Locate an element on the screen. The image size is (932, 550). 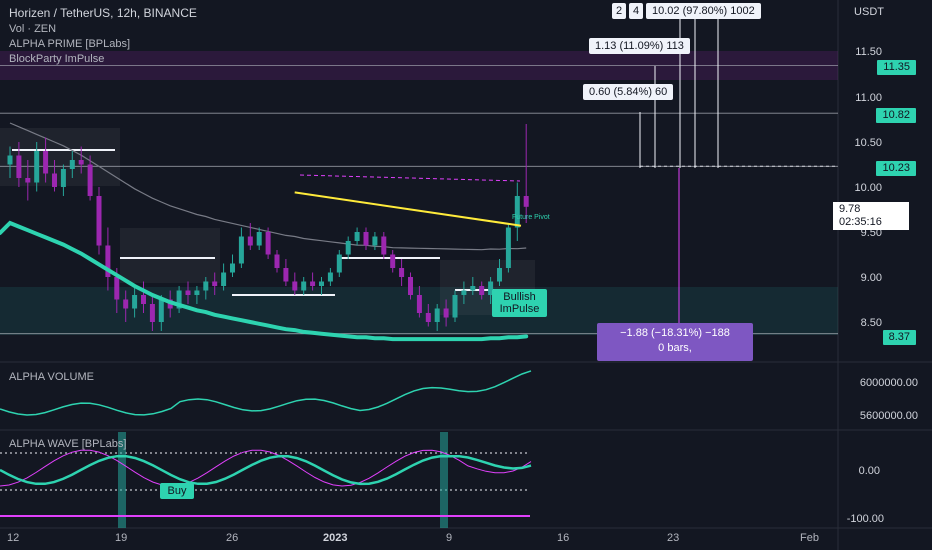
price-tick: 9.00 is located at coordinates (871, 278).